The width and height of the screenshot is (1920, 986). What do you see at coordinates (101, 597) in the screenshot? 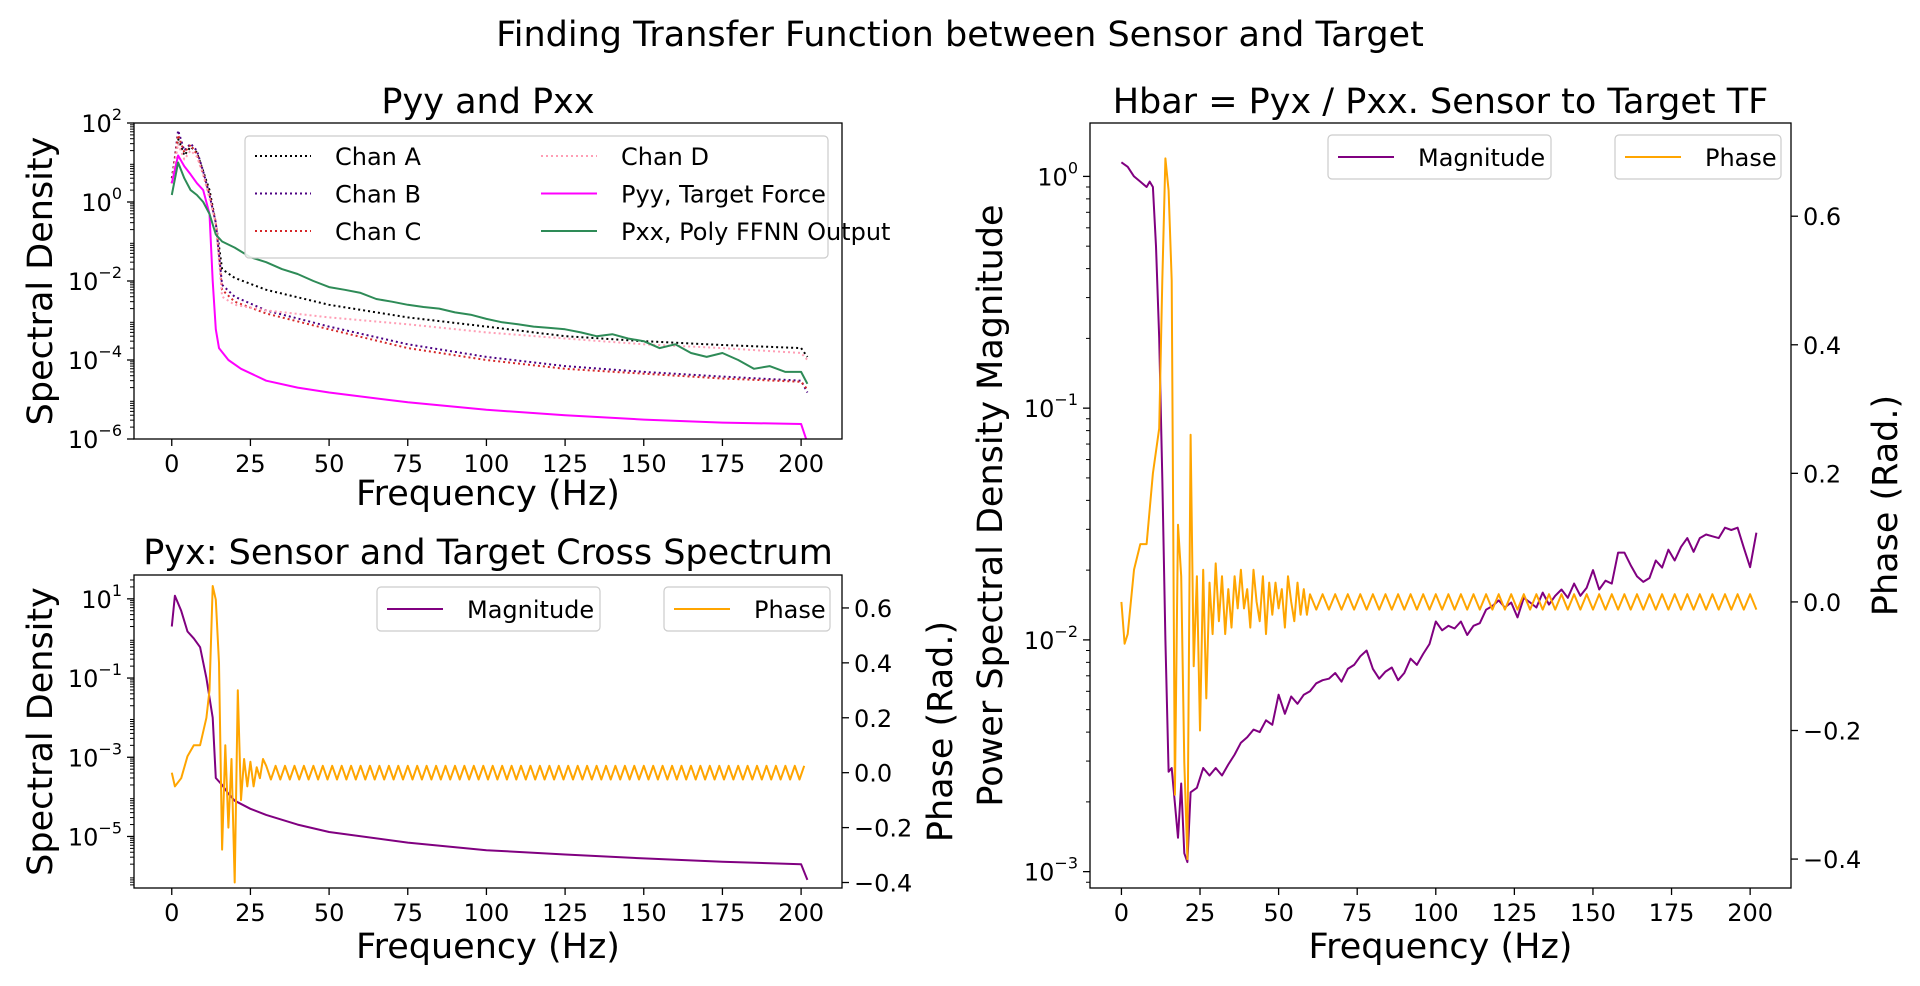
I see `y-tick-label: 10¹` at bounding box center [101, 597].